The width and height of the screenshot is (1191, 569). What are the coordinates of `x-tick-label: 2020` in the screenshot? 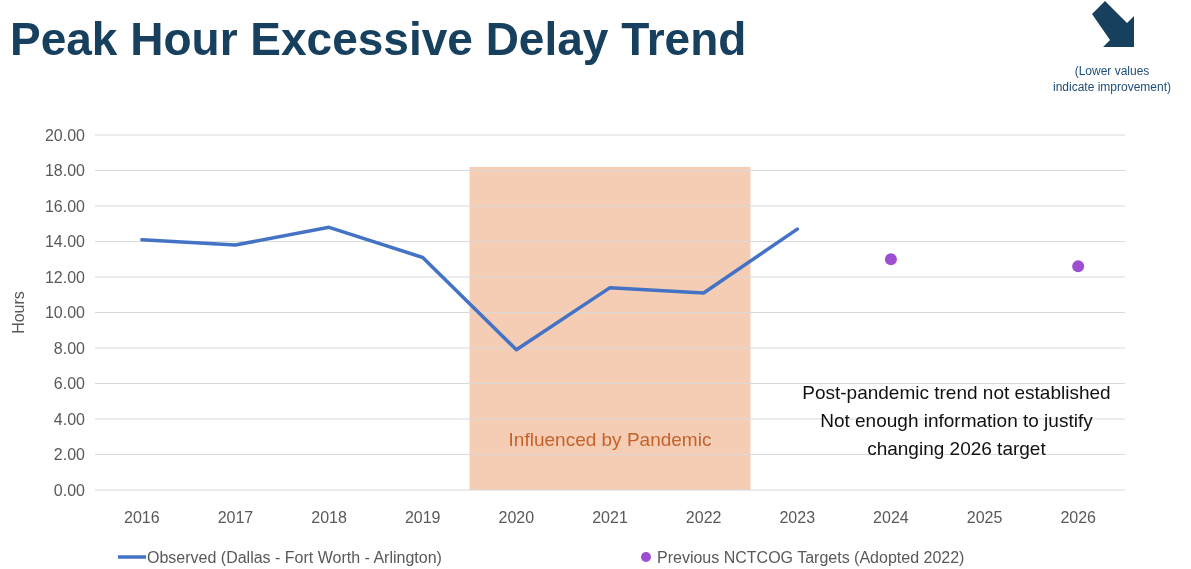 It's located at (516, 517).